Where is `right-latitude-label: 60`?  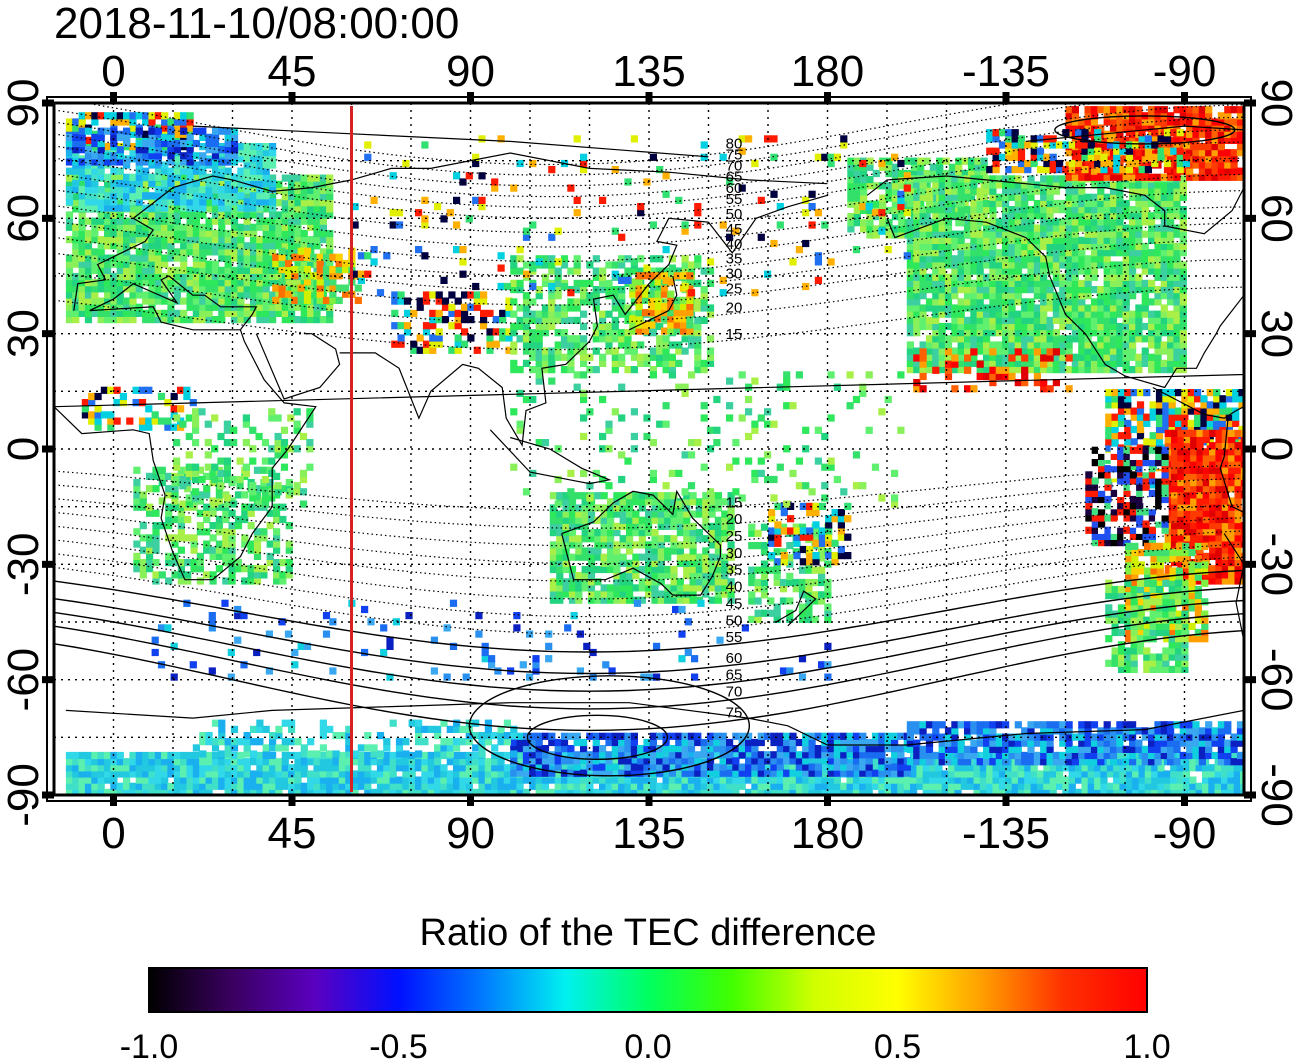 right-latitude-label: 60 is located at coordinates (1274, 218).